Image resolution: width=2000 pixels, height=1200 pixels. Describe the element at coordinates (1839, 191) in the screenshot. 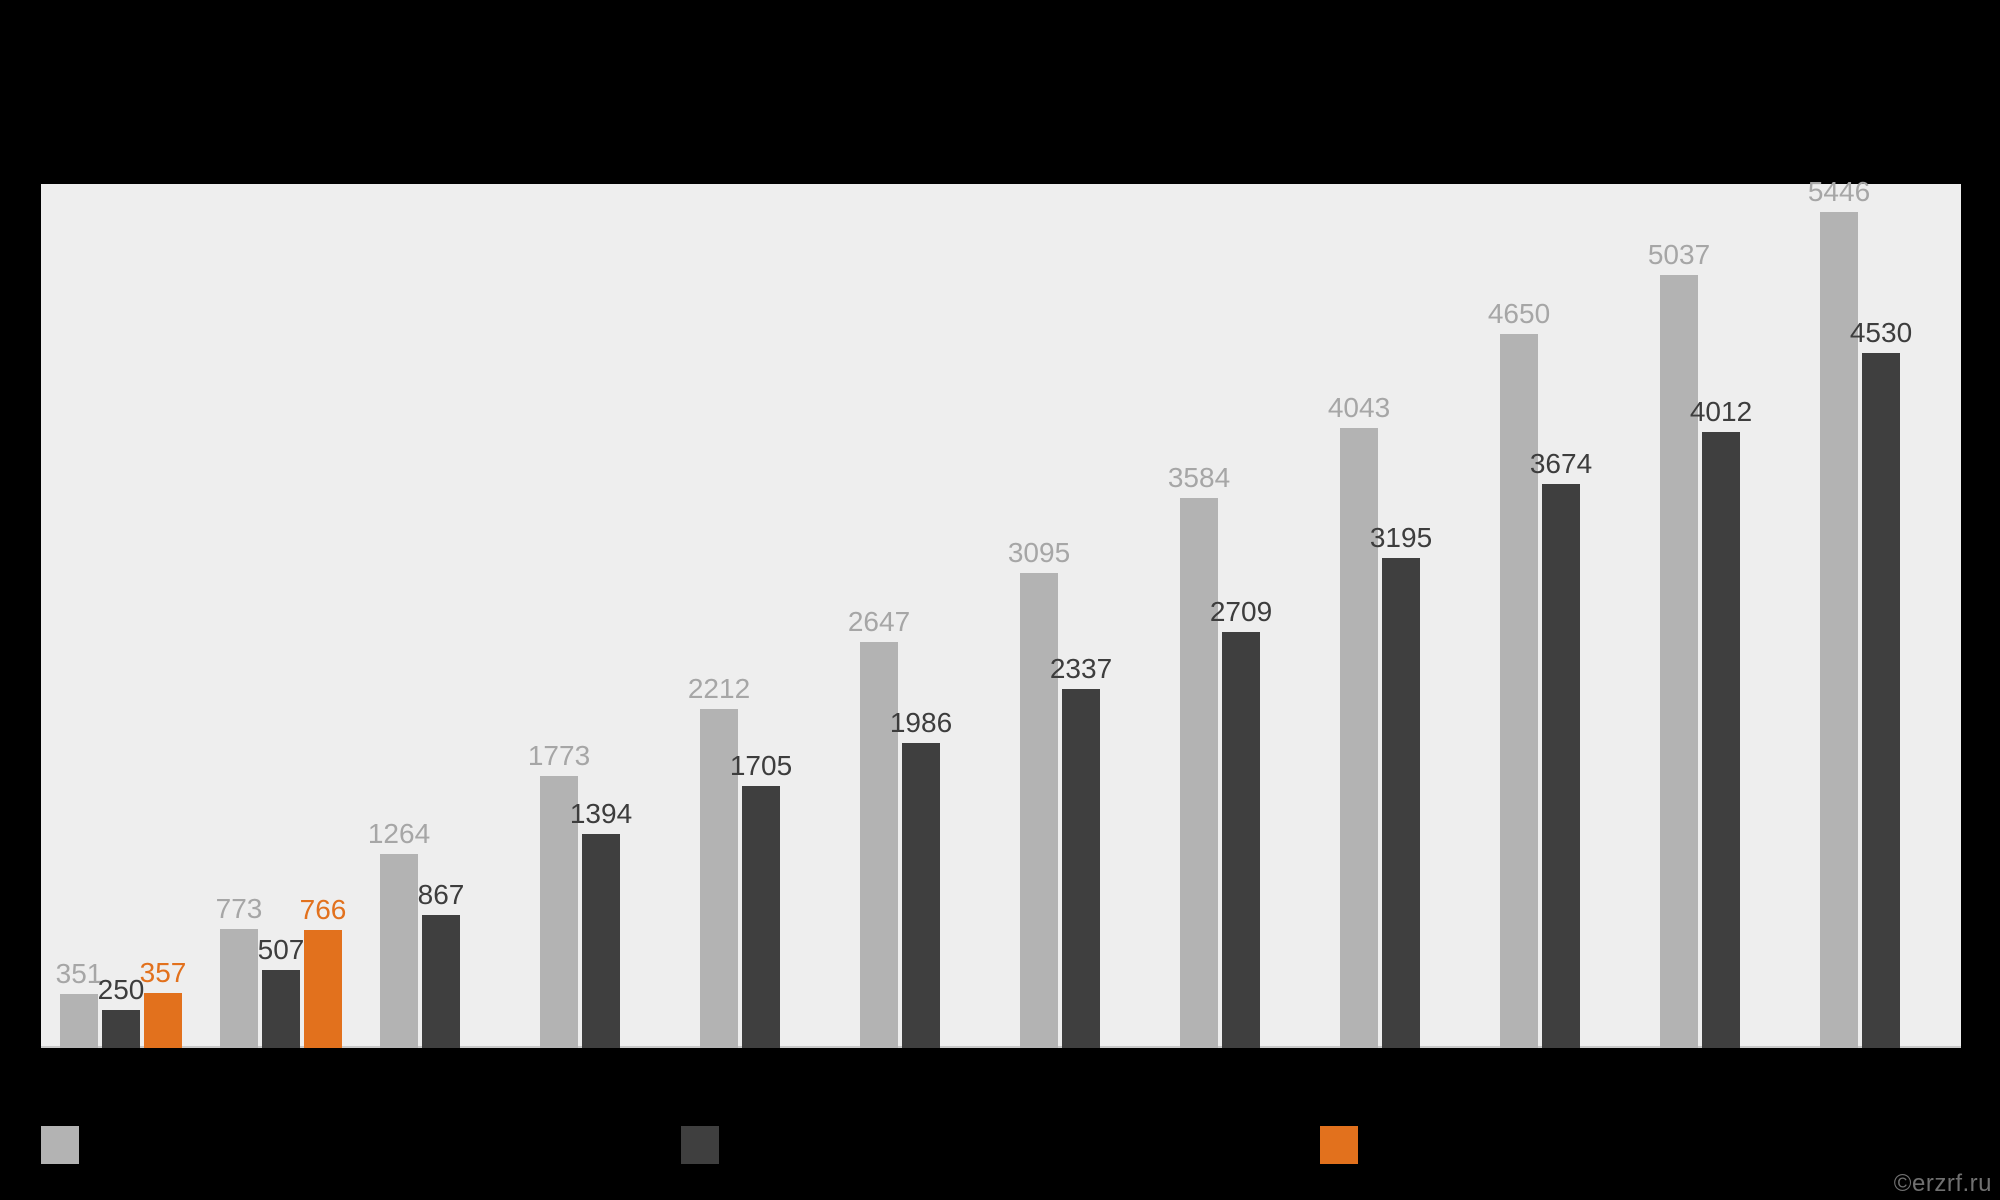

I see `bar-value-label: 5446` at that location.